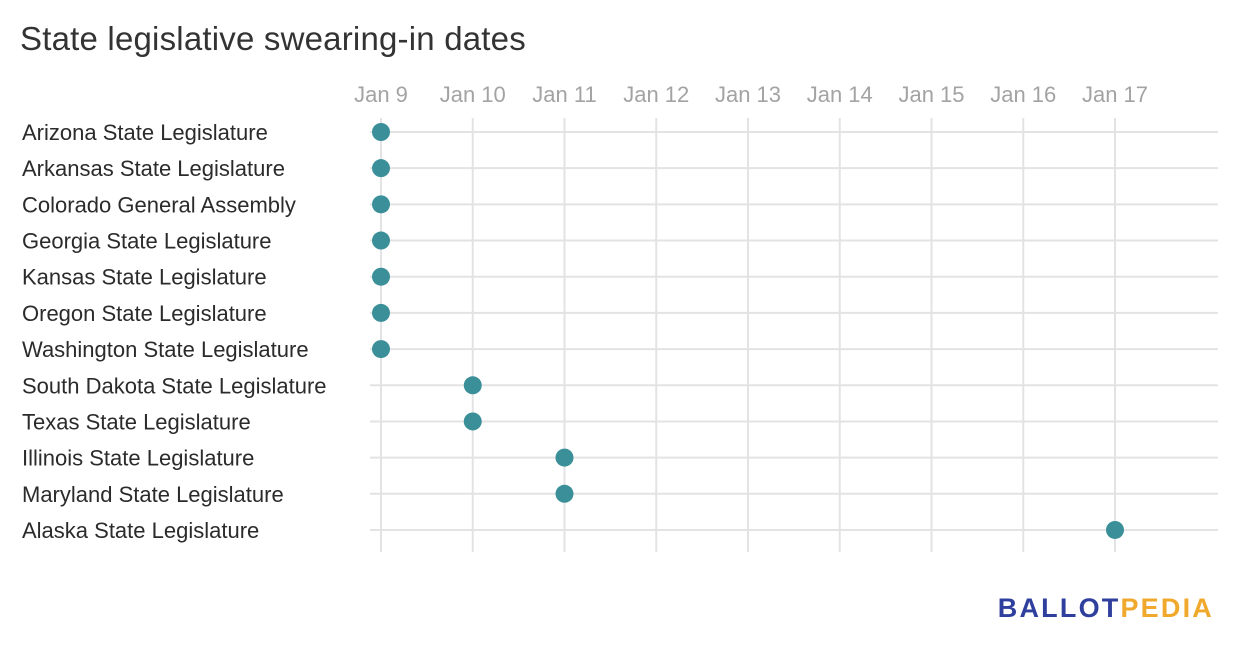 The width and height of the screenshot is (1240, 654). I want to click on x-tick-label: Jan 11, so click(564, 94).